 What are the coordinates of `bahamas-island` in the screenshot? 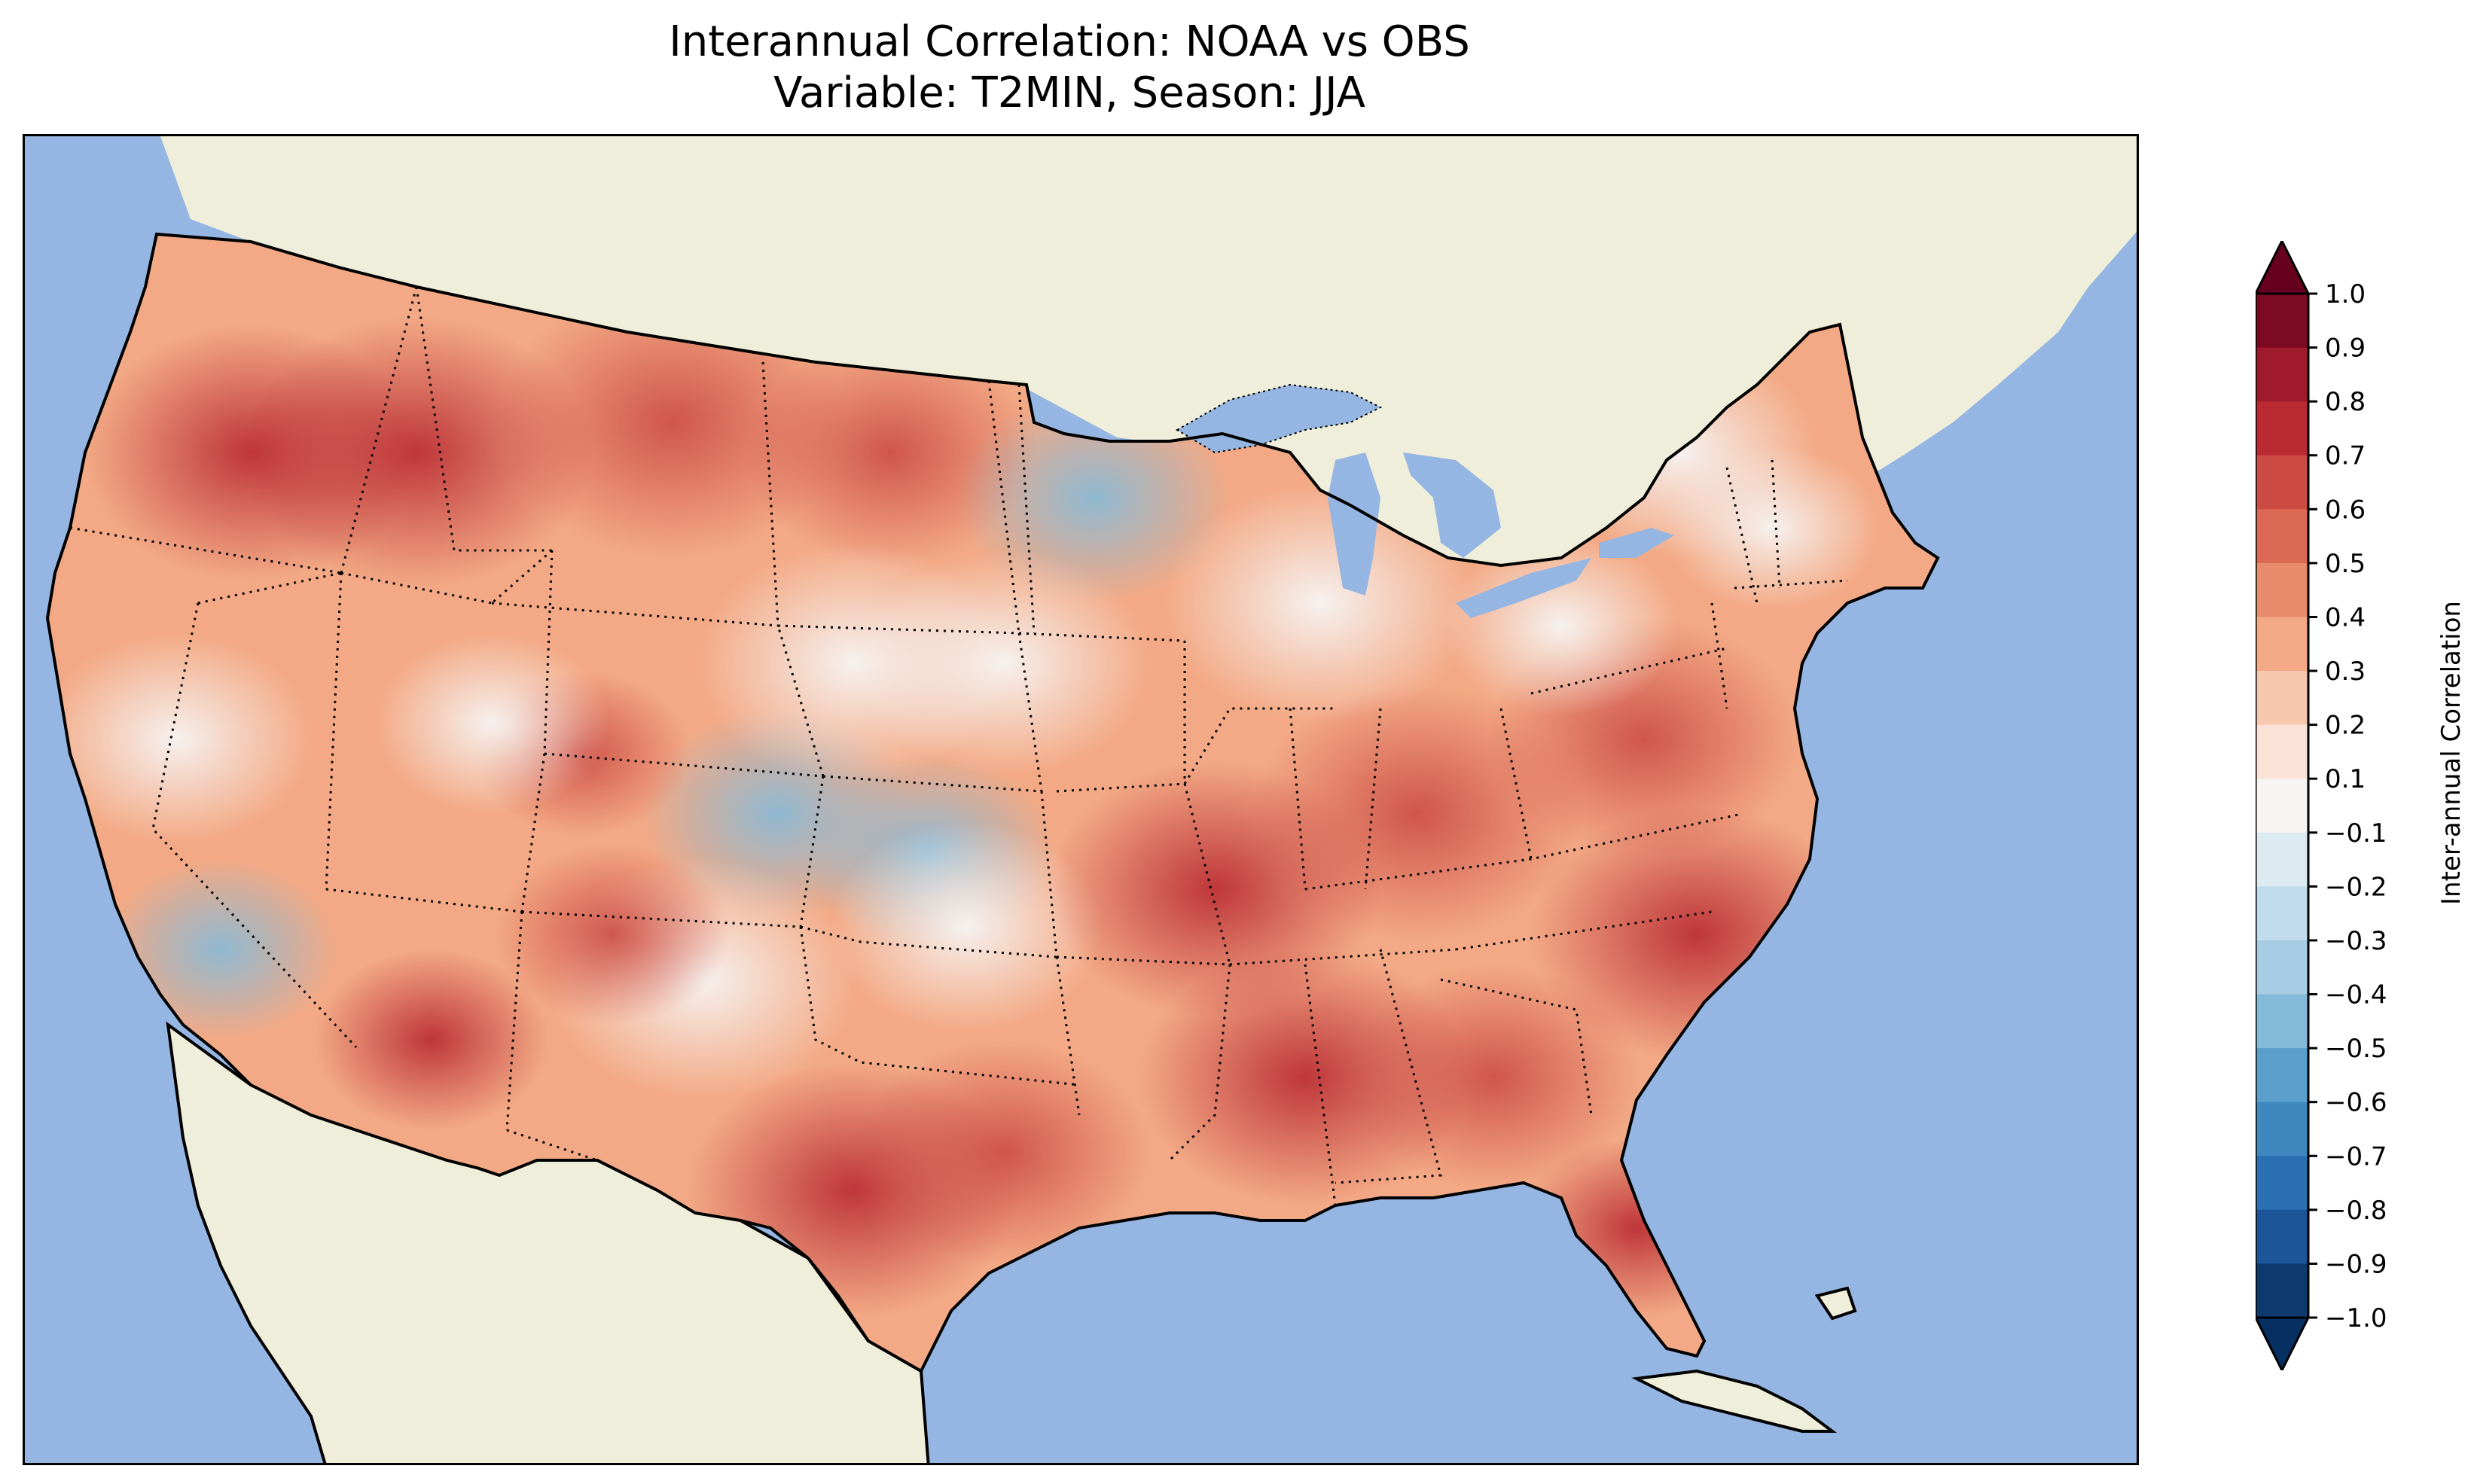 It's located at (1835, 1303).